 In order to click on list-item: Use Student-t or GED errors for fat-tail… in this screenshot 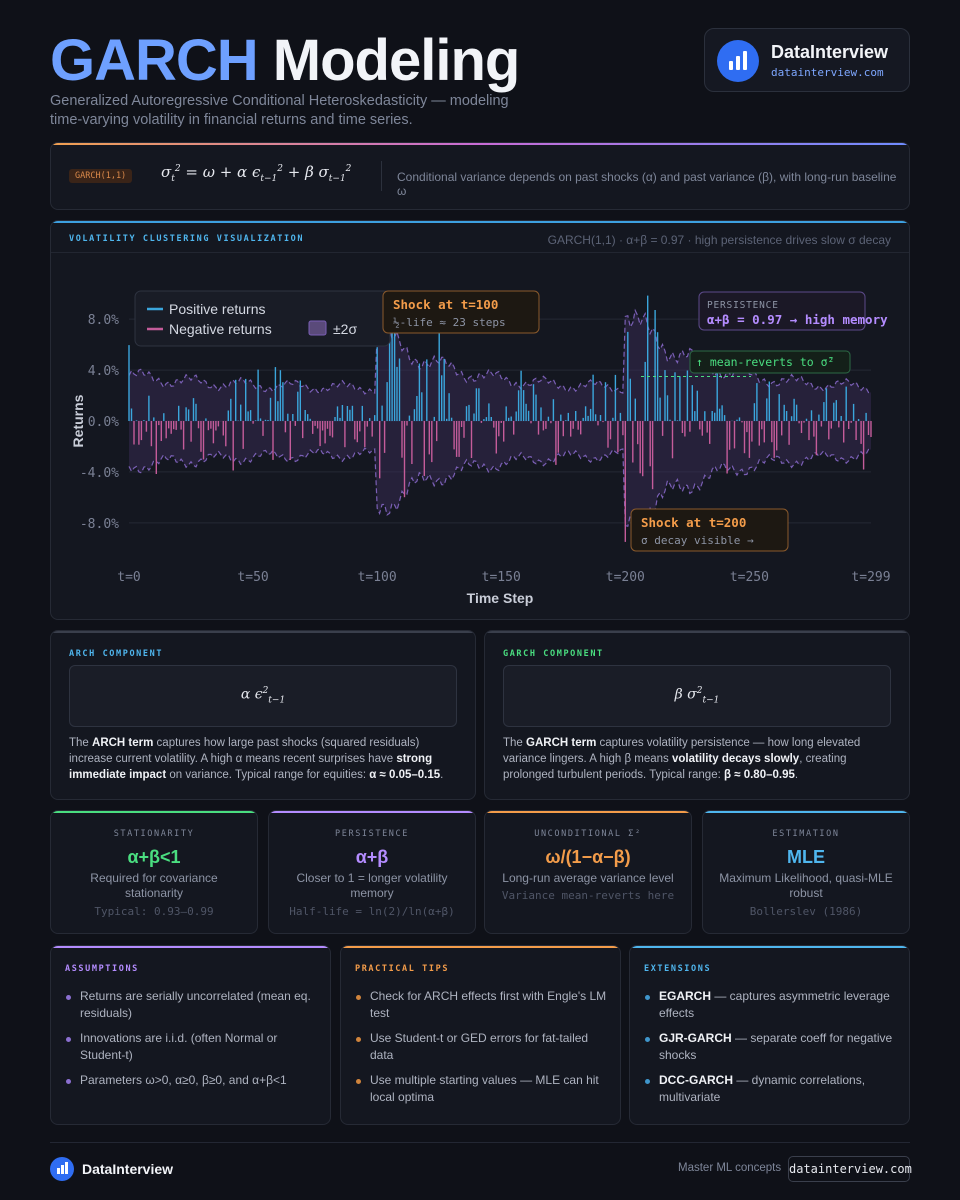, I will do `click(481, 1047)`.